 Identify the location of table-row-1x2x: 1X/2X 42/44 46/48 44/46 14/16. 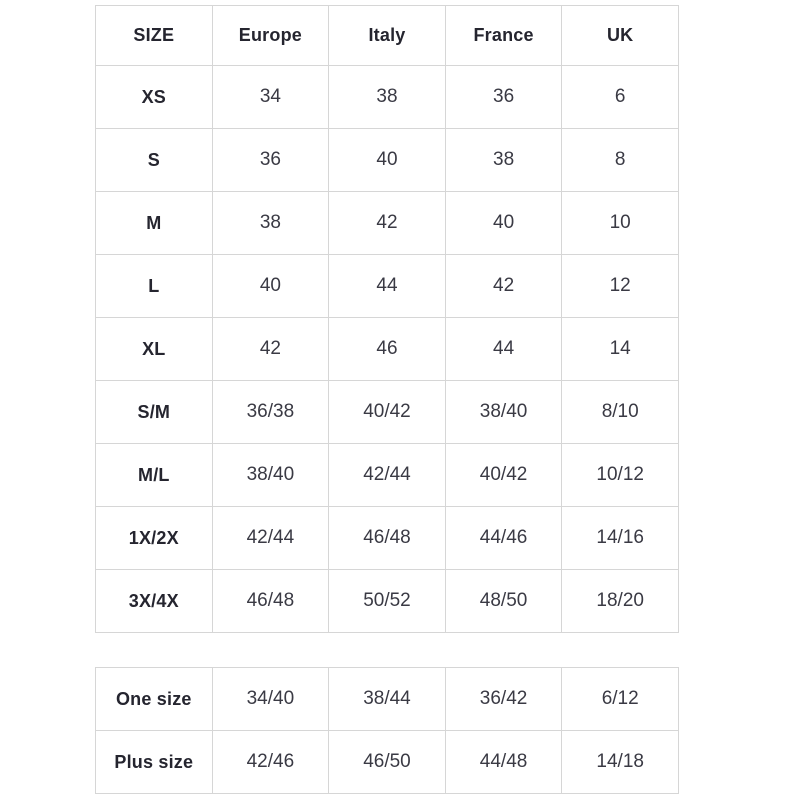
(387, 538).